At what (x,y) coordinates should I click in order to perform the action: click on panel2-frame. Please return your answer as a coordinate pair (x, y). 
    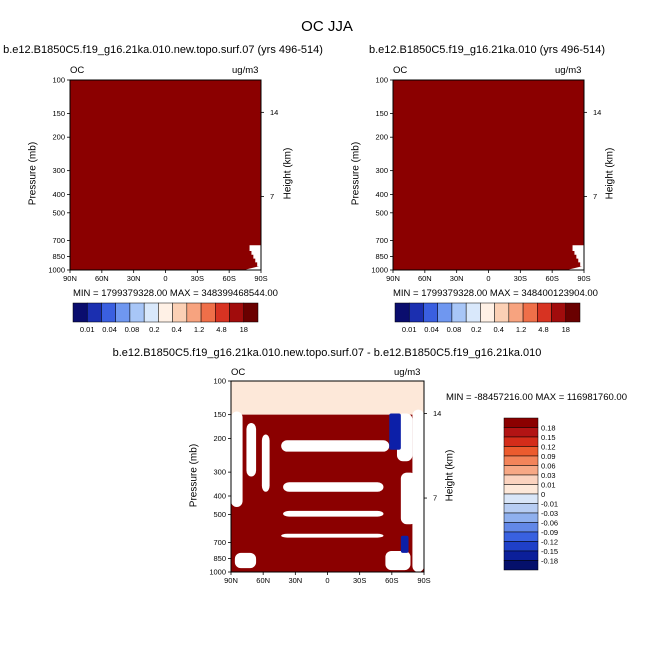
    Looking at the image, I should click on (488, 175).